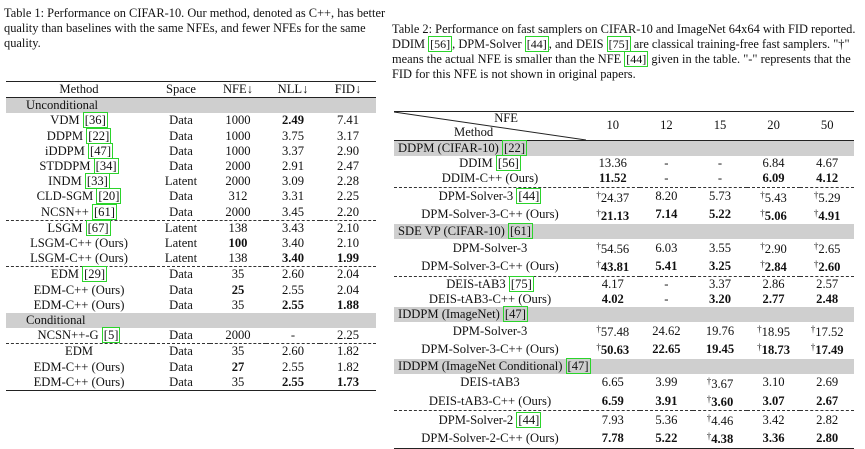 The image size is (865, 449). Describe the element at coordinates (773, 196) in the screenshot. I see `fid-cell: †5.43` at that location.